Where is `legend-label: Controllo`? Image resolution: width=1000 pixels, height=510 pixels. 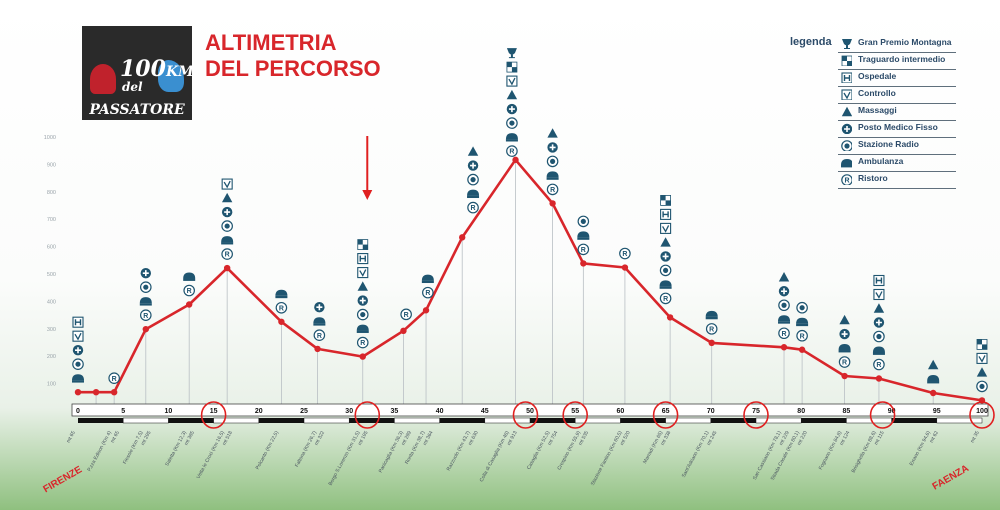
legend-label: Controllo is located at coordinates (877, 93).